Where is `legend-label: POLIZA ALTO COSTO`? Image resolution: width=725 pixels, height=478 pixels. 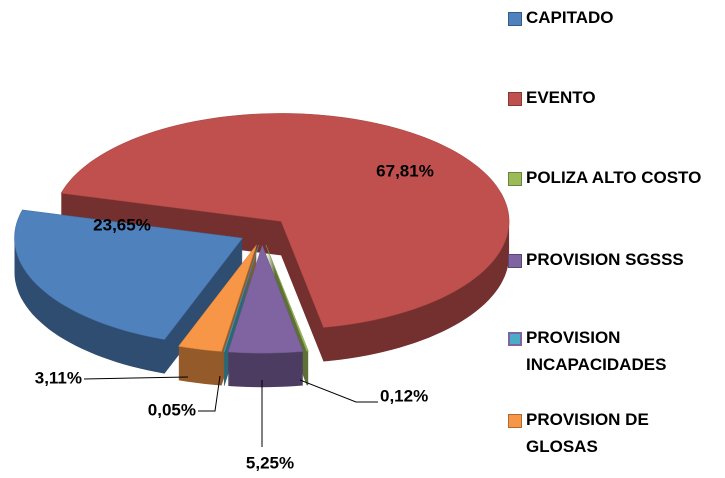 legend-label: POLIZA ALTO COSTO is located at coordinates (614, 177).